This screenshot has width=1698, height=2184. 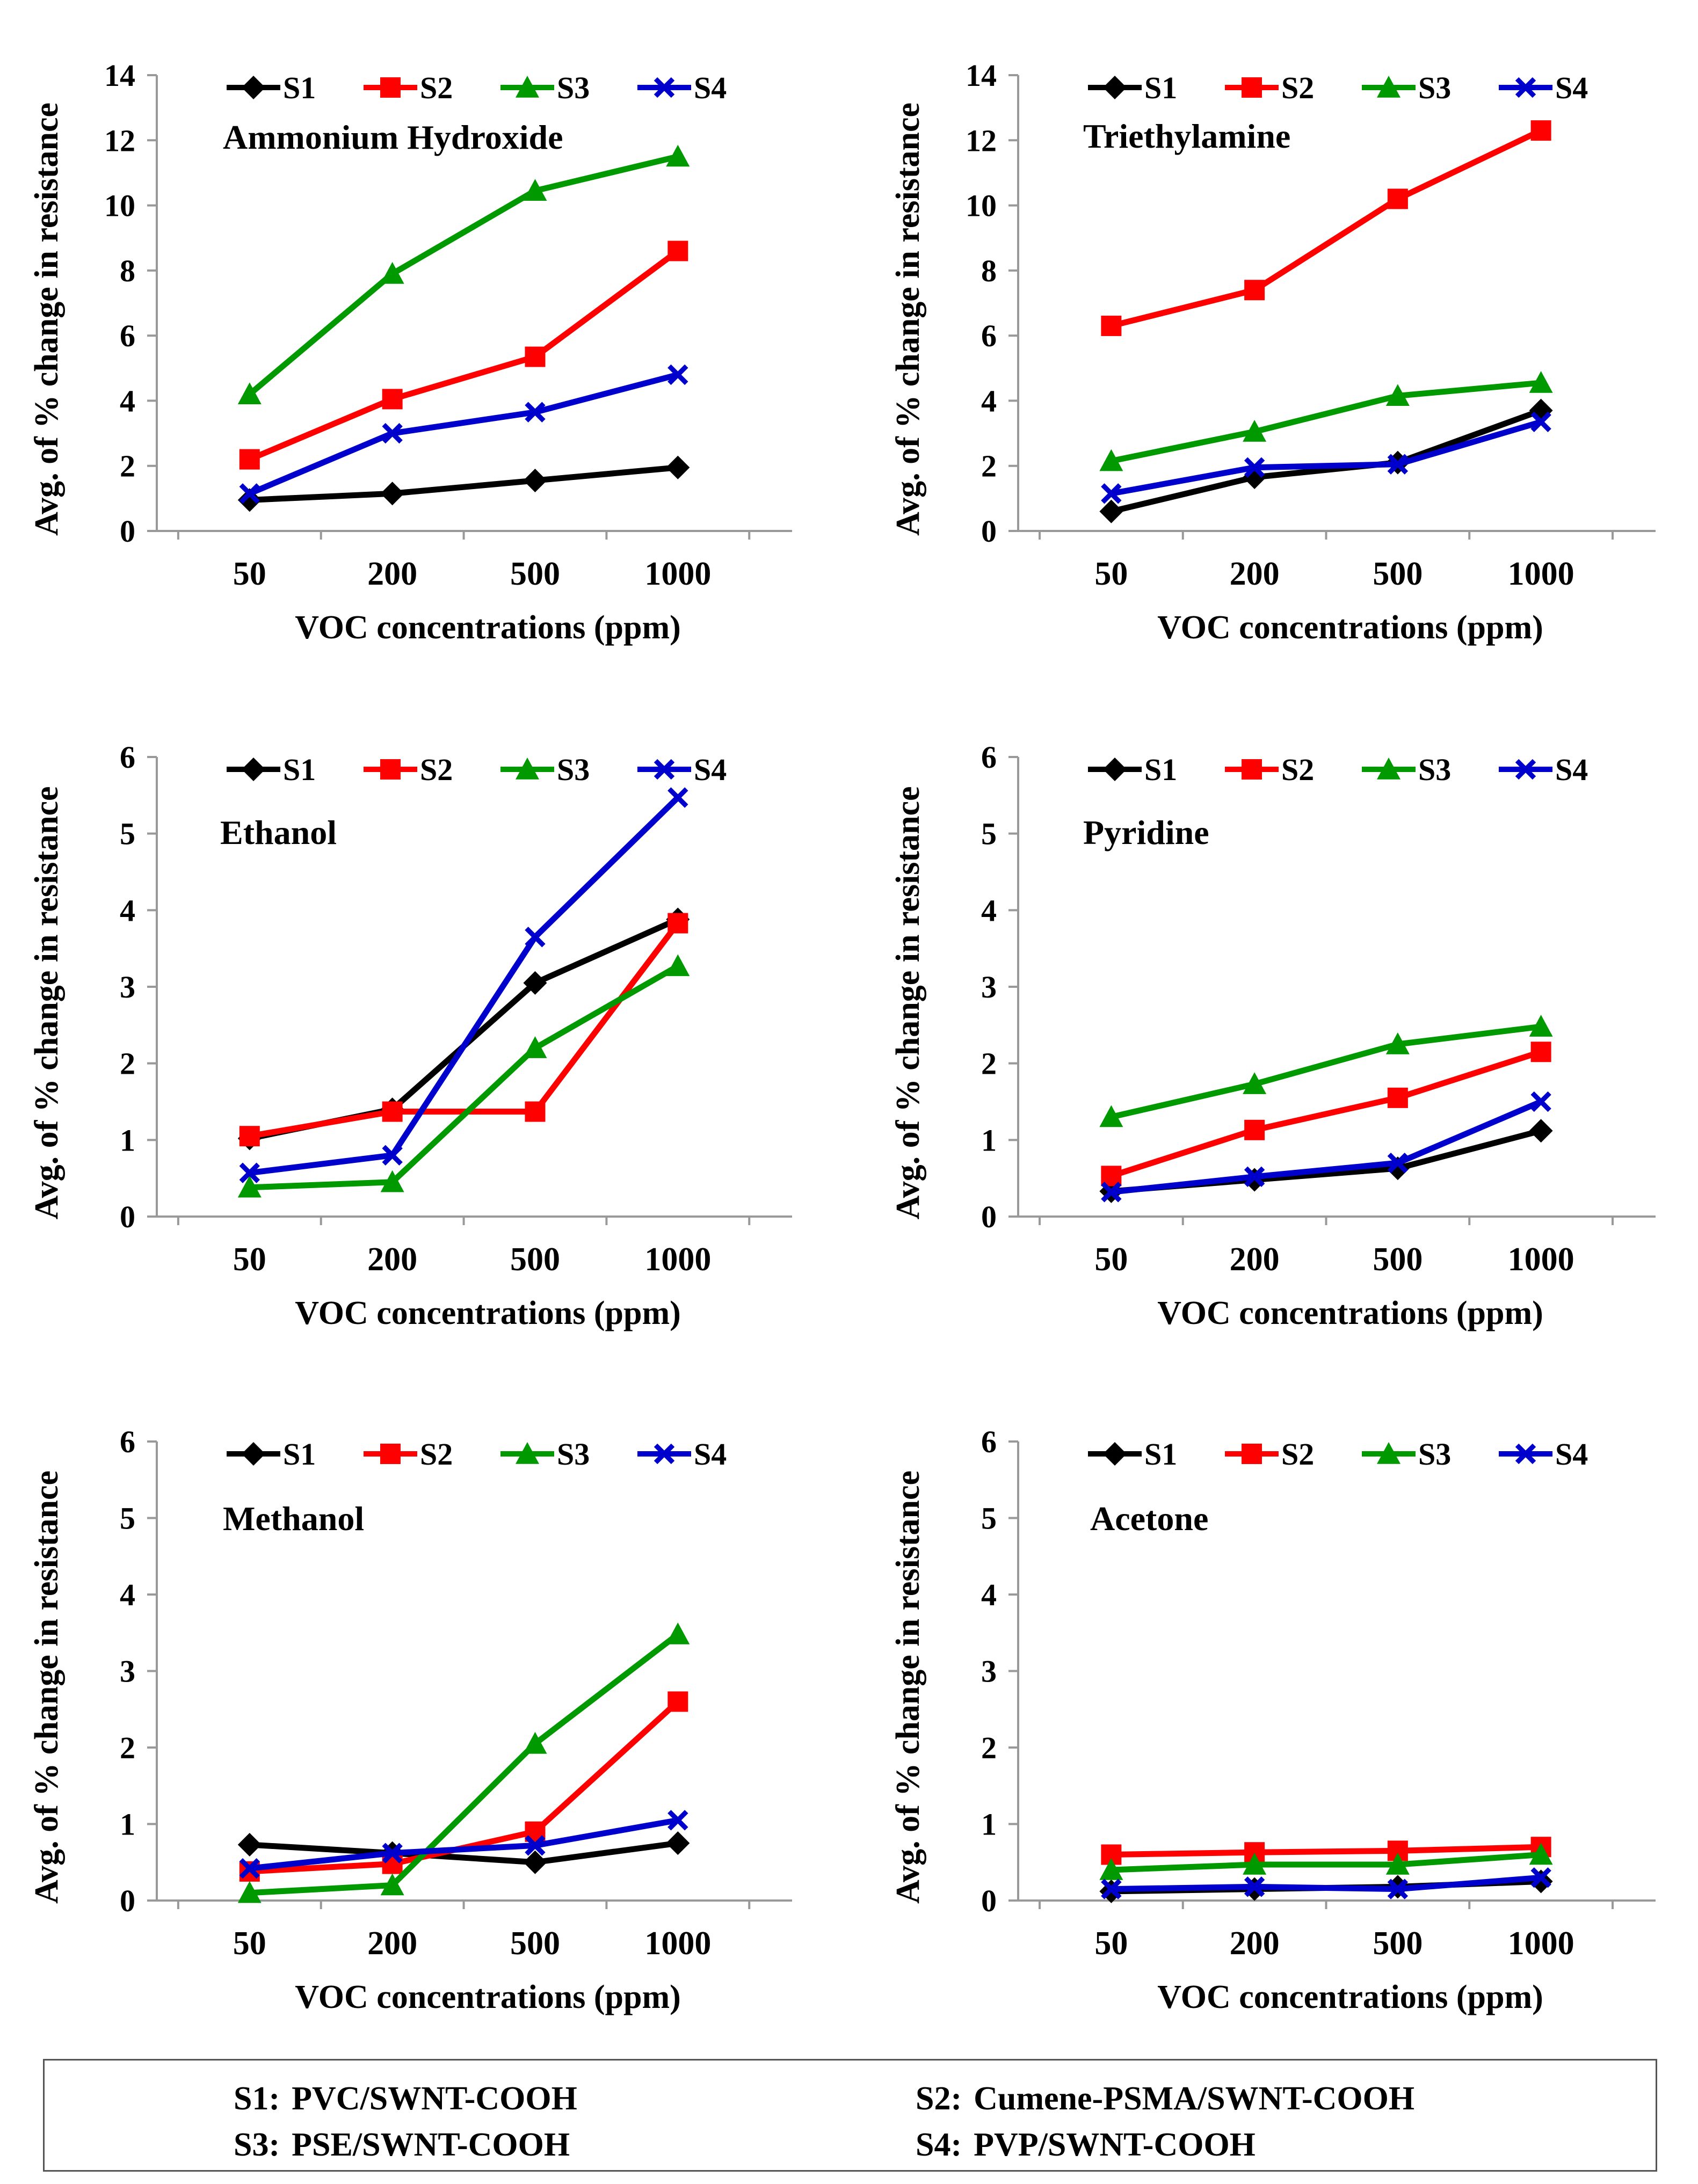 What do you see at coordinates (1297, 769) in the screenshot?
I see `legend-label: S2` at bounding box center [1297, 769].